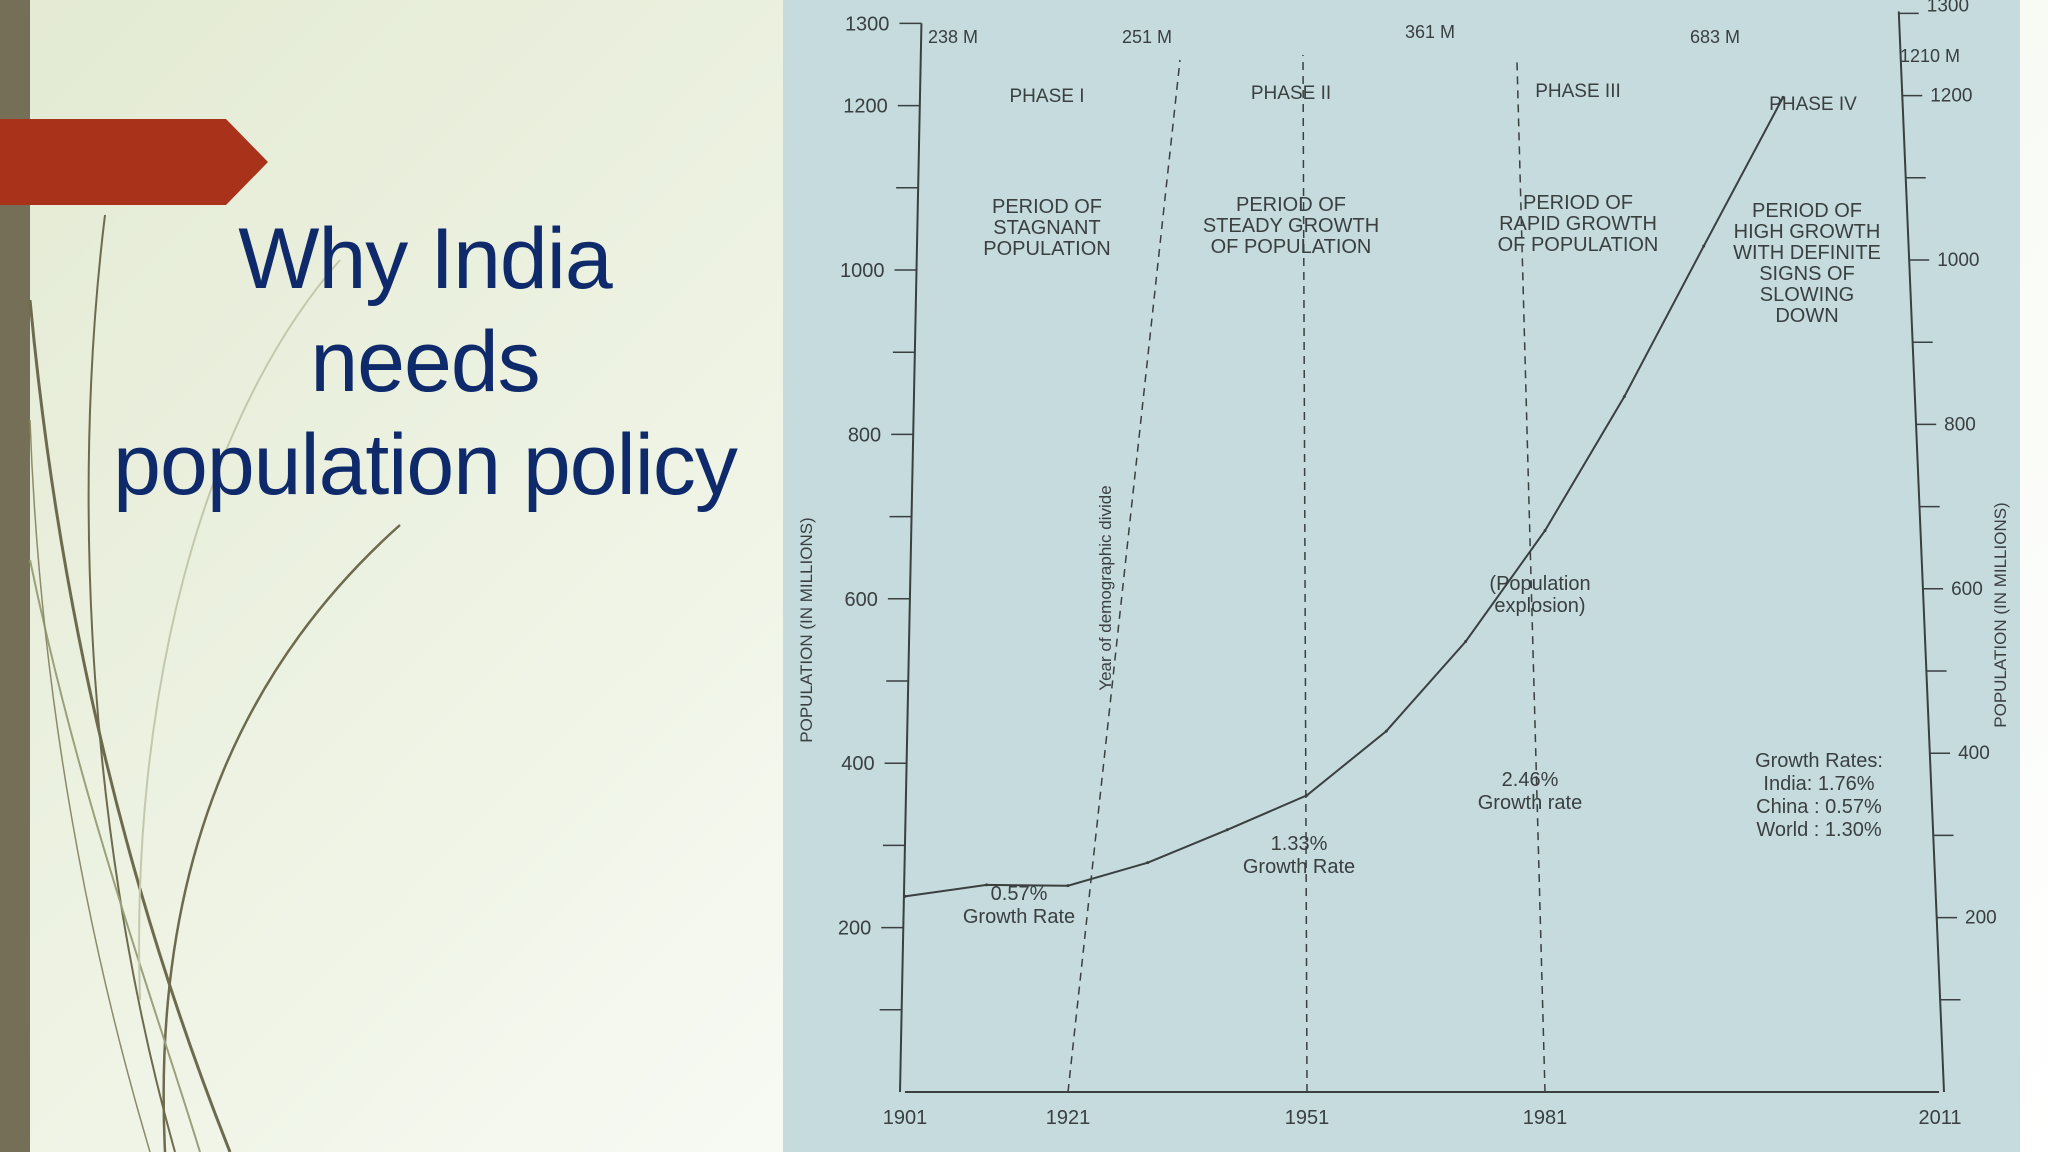  I want to click on x-tick-label: 1921, so click(1068, 1118).